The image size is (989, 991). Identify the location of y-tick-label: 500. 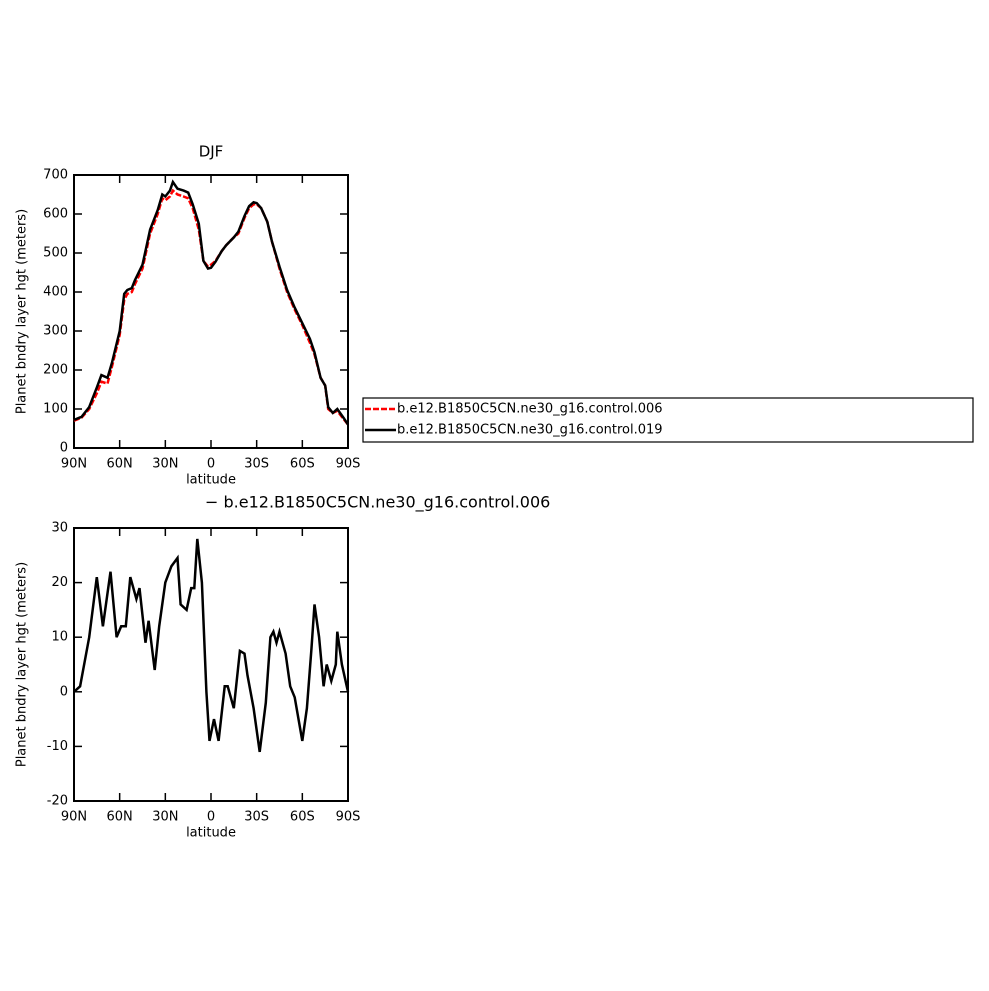
(55, 253).